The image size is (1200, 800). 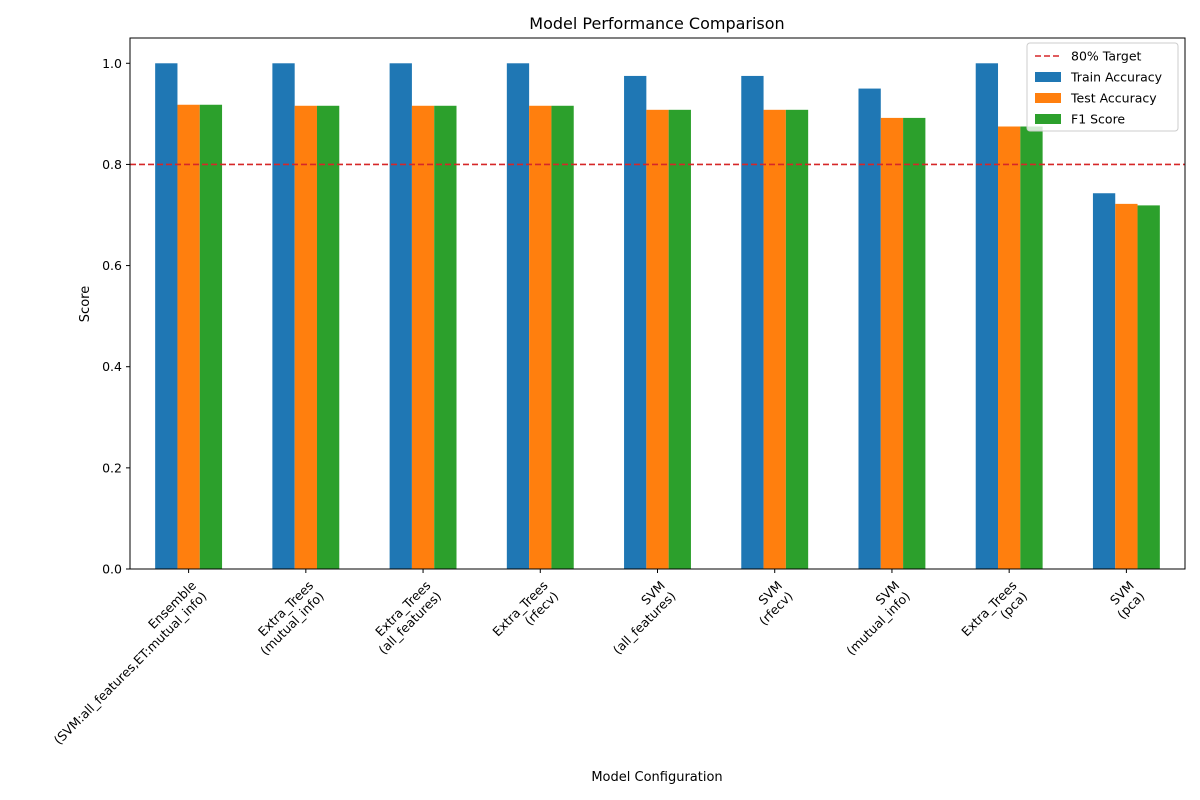 I want to click on y-tick-label: 0.0, so click(x=112, y=569).